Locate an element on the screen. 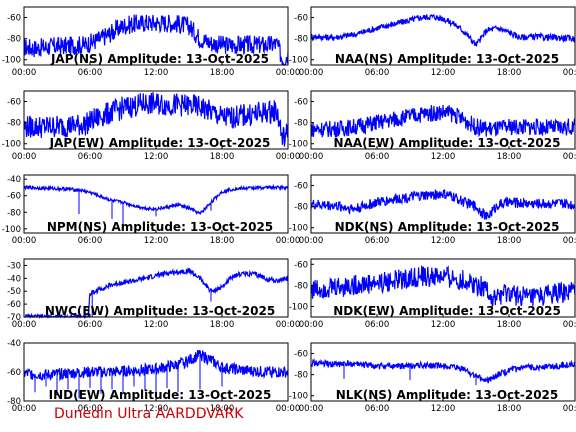 Image resolution: width=576 pixels, height=432 pixels. panel-title: NPM(NS) Amplitude: 13-Oct-2025 is located at coordinates (160, 227).